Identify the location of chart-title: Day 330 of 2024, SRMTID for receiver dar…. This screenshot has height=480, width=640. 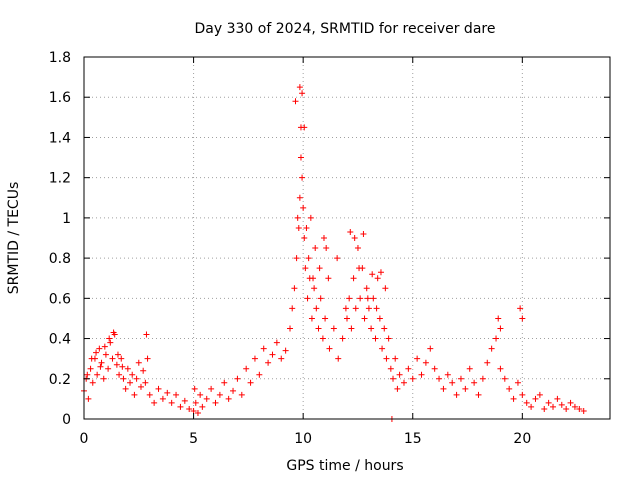
(345, 29).